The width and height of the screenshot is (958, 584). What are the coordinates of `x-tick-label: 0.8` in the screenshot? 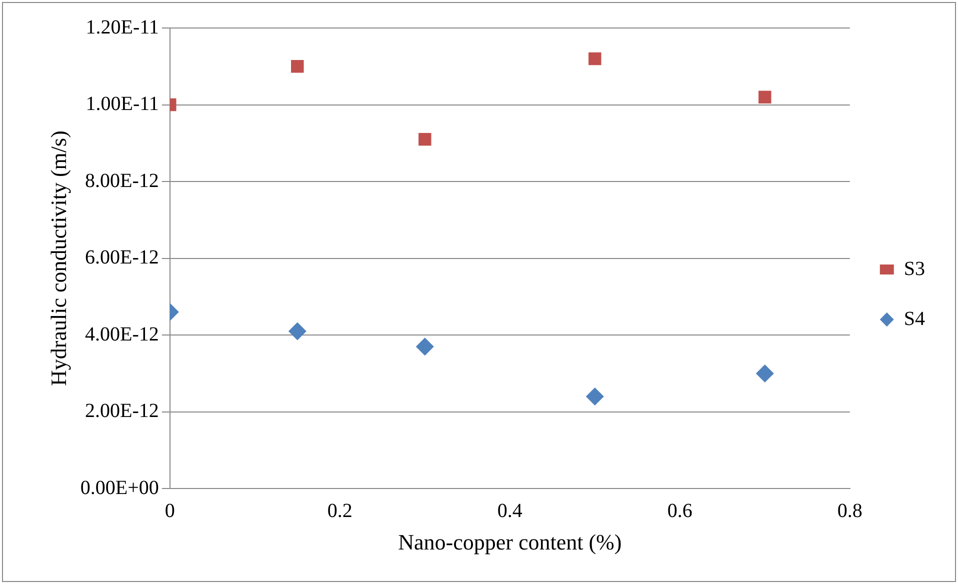 It's located at (849, 511).